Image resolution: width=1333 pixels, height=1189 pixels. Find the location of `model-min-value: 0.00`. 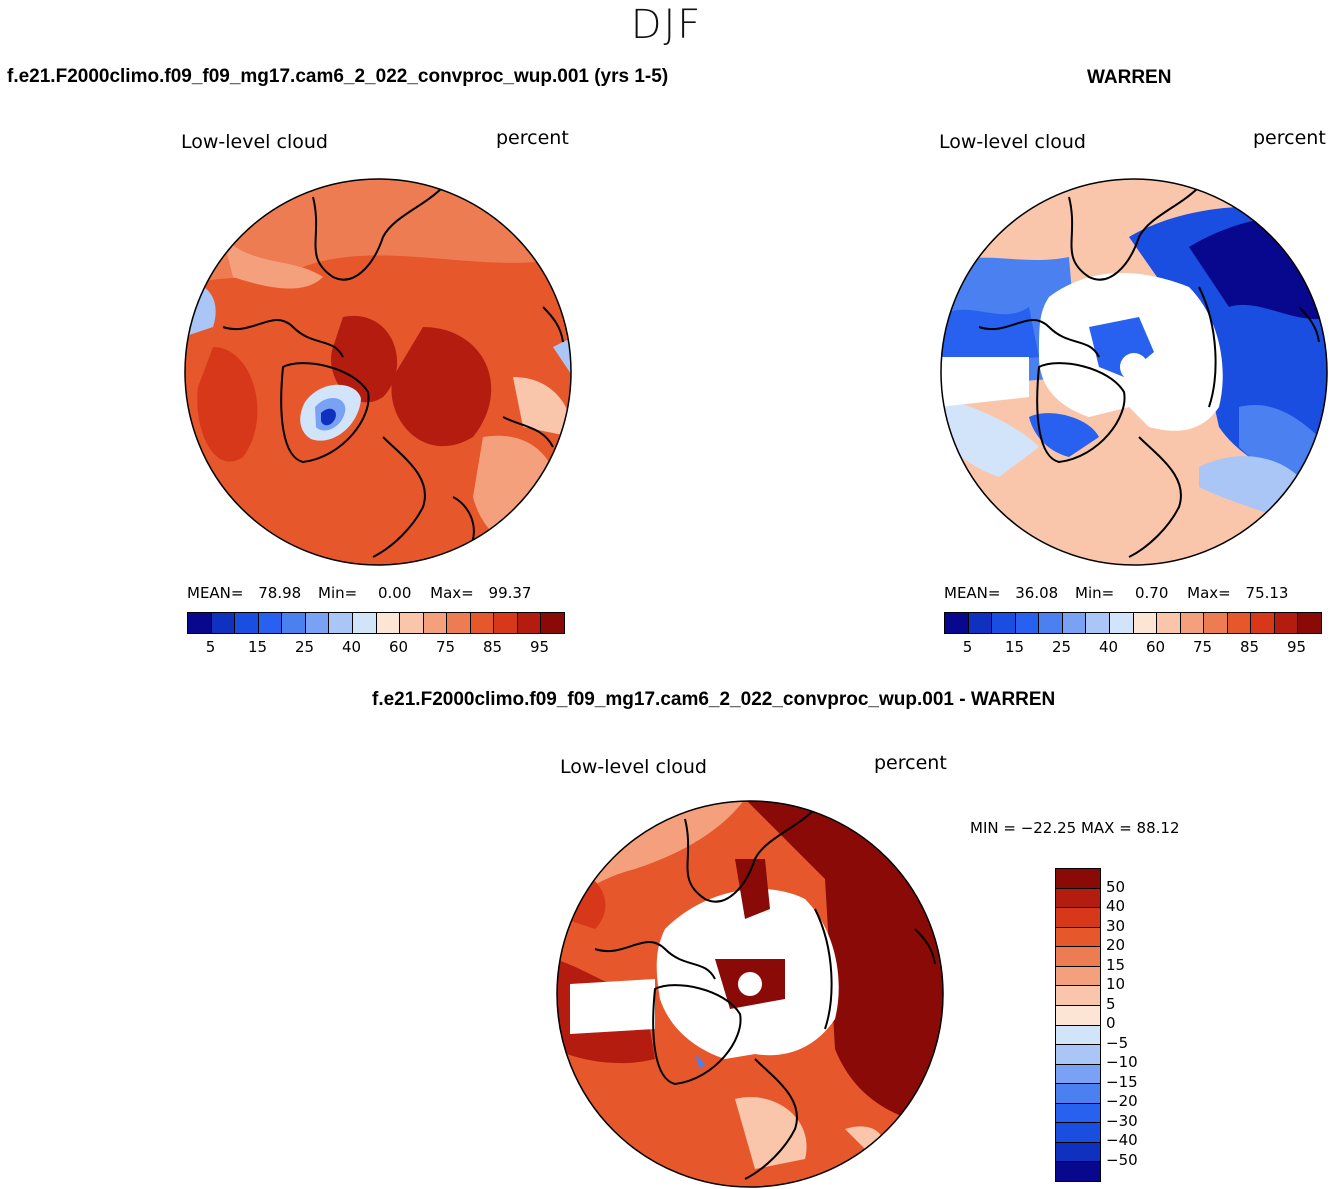

model-min-value: 0.00 is located at coordinates (394, 593).